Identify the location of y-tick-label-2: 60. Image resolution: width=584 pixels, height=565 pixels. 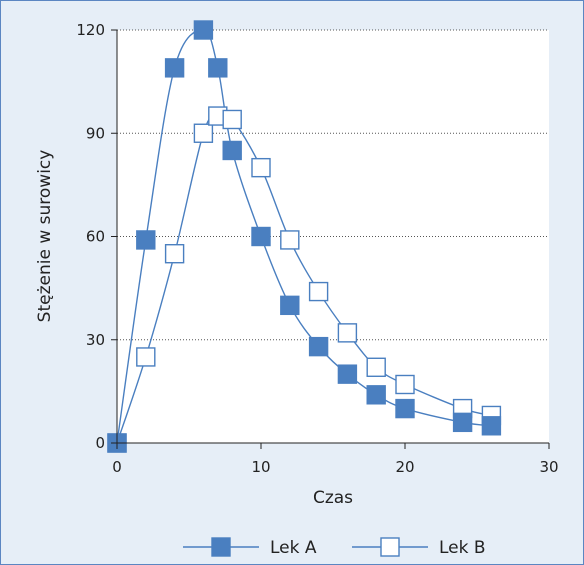
(95, 237).